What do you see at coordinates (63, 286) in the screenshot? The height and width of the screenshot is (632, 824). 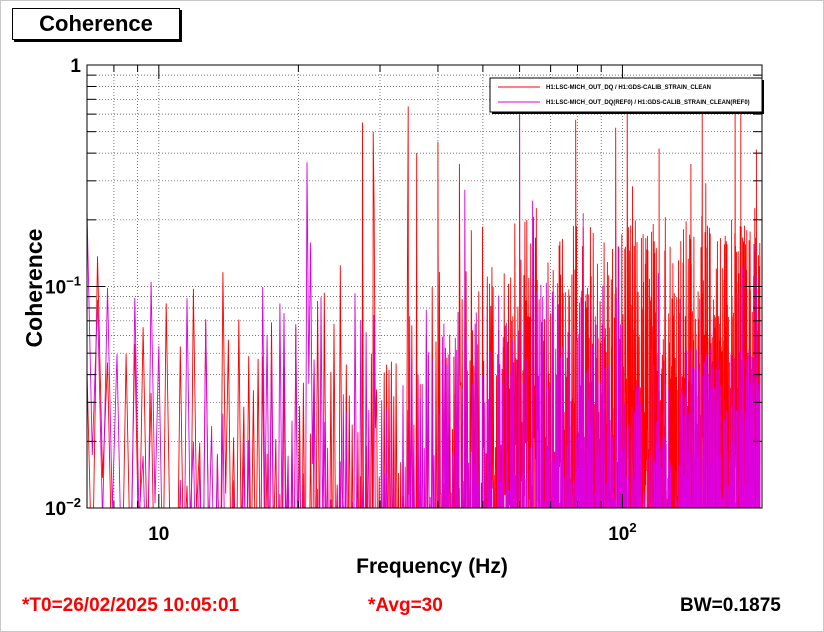 I see `tick-label: 10⁻¹` at bounding box center [63, 286].